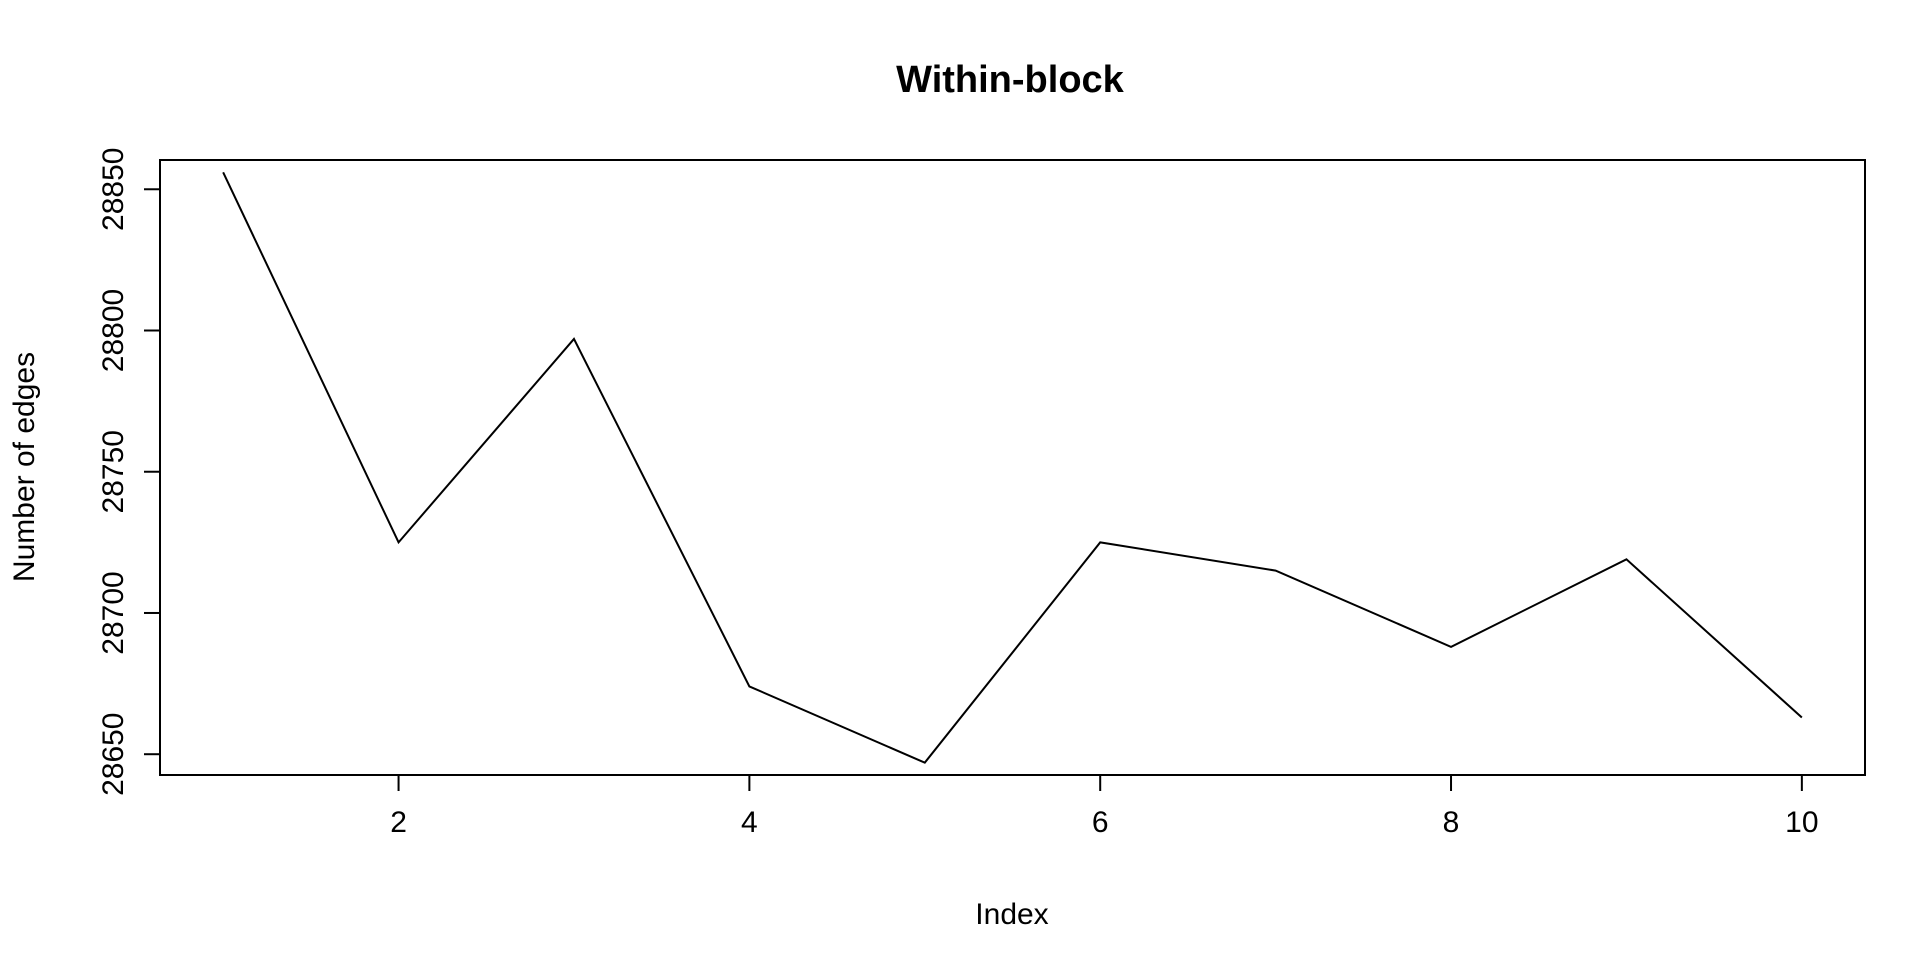  I want to click on y-axis-label: Number of edges, so click(24, 467).